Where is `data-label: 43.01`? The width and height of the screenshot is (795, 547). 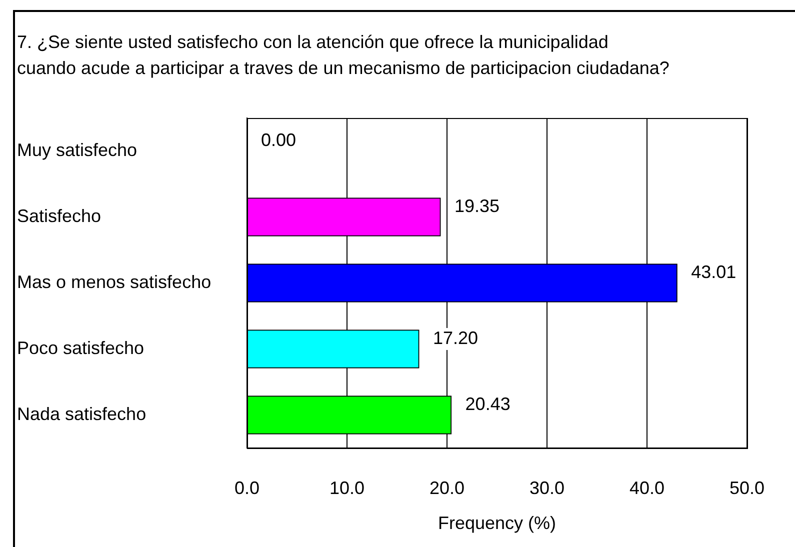 data-label: 43.01 is located at coordinates (713, 272).